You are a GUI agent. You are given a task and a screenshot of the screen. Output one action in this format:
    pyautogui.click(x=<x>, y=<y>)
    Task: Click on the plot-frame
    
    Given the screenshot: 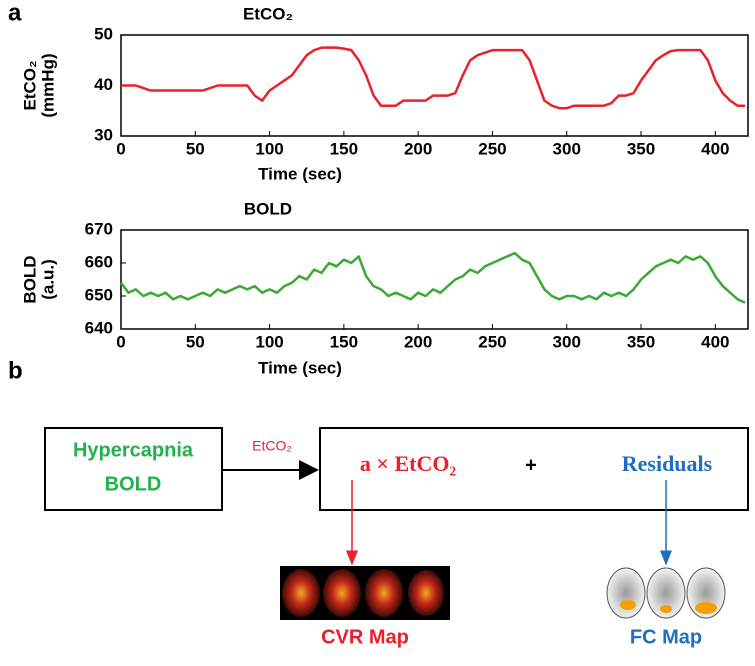 What is the action you would take?
    pyautogui.click(x=434, y=279)
    